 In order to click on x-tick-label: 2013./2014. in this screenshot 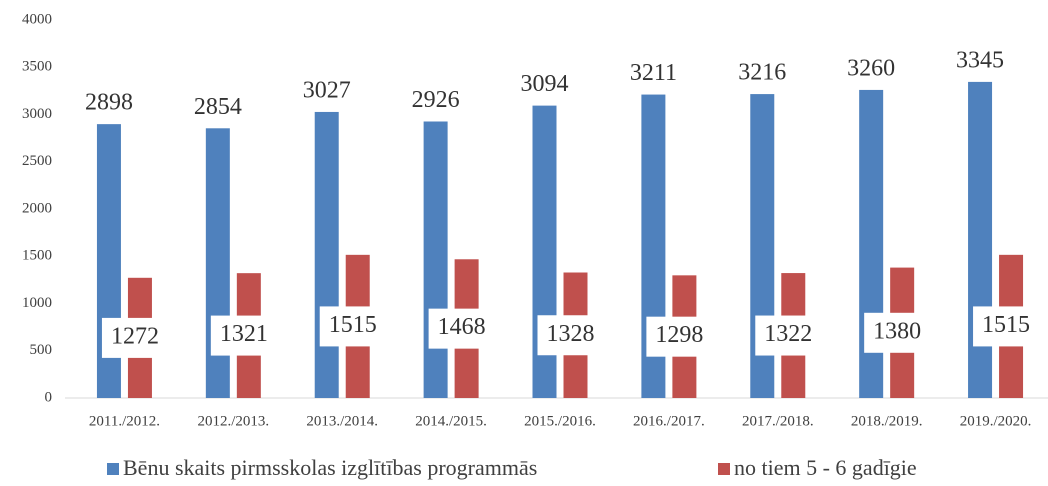, I will do `click(342, 421)`.